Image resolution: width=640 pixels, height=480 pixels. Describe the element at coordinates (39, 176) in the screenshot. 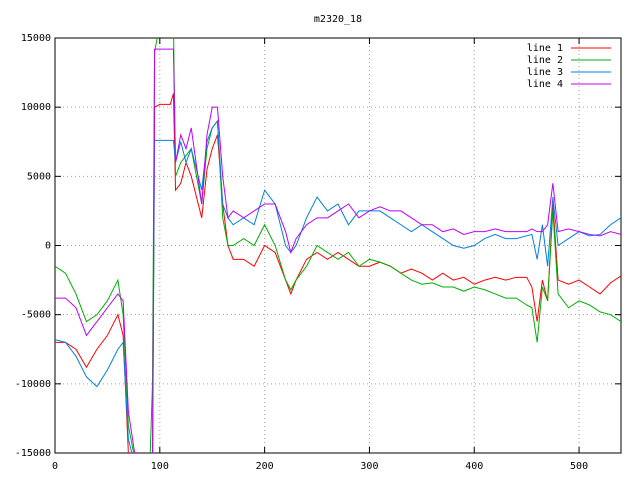

I see `y-tick-label: 5000` at that location.